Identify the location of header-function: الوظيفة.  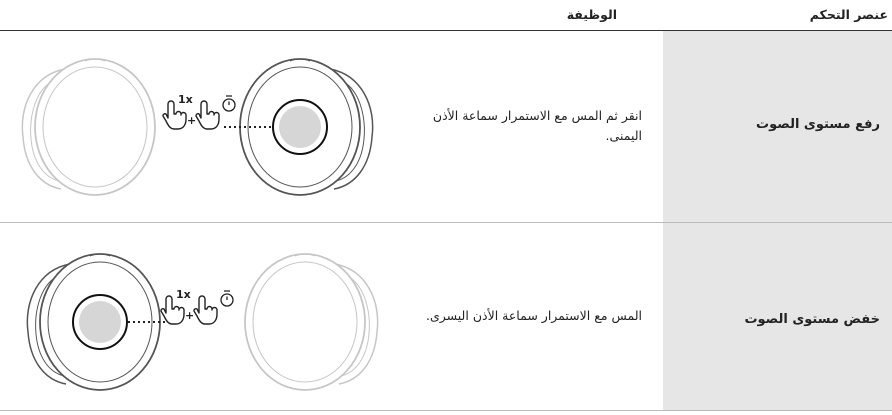
(591, 14).